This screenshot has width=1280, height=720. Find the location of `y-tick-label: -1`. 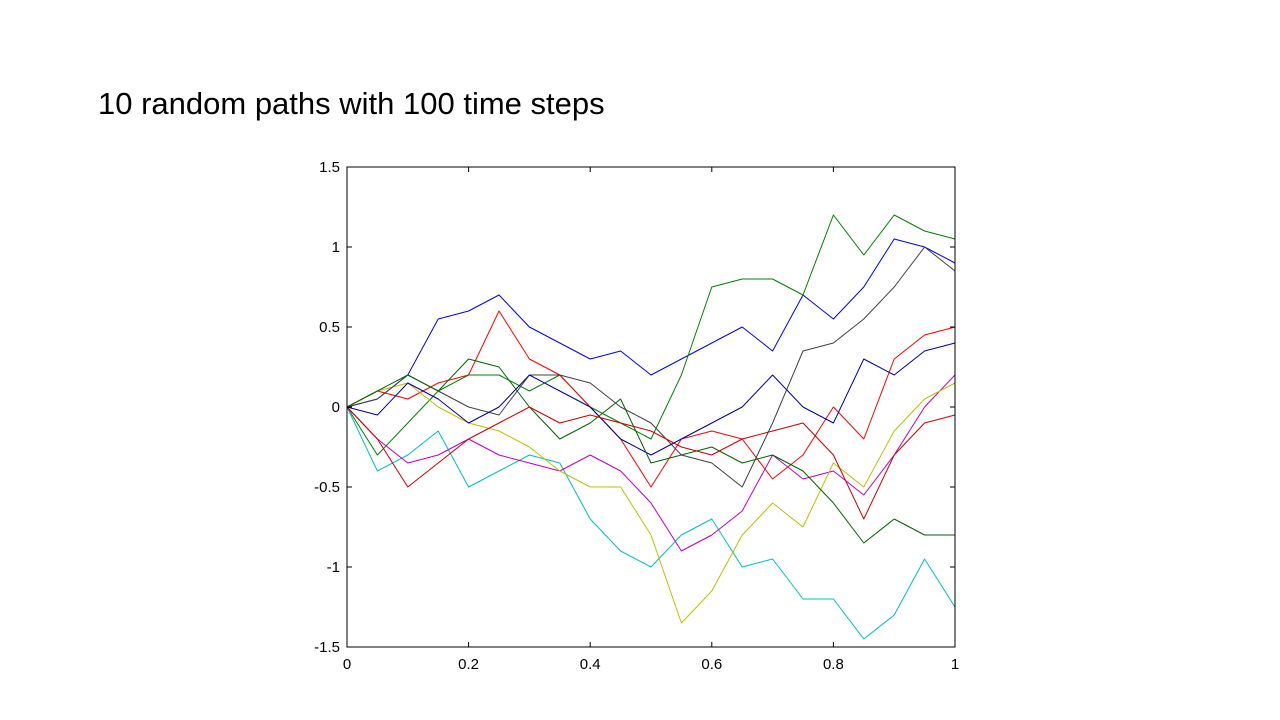

y-tick-label: -1 is located at coordinates (333, 567).